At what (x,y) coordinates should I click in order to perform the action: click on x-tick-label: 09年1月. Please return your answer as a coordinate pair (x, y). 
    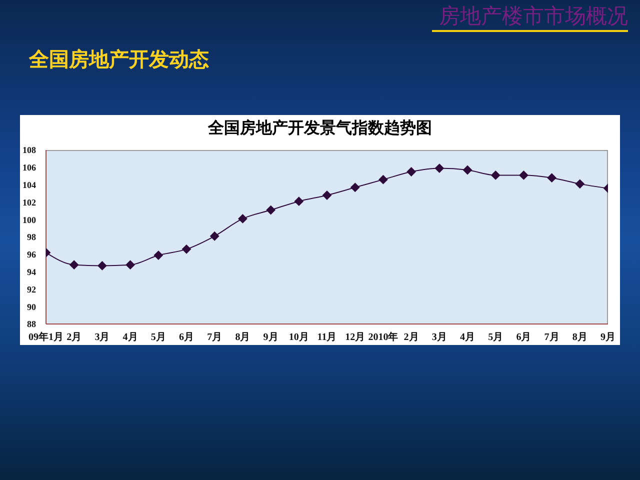
    Looking at the image, I should click on (46, 337).